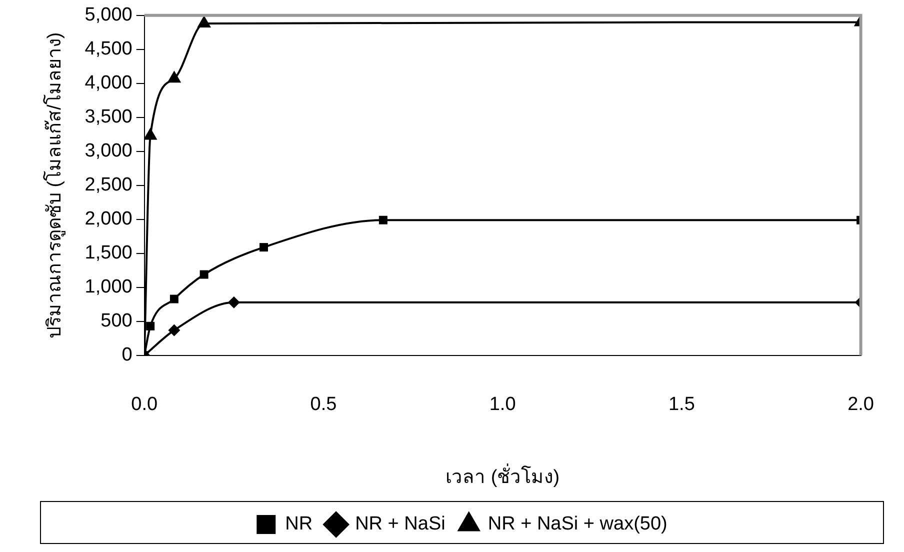 The height and width of the screenshot is (552, 904). Describe the element at coordinates (861, 405) in the screenshot. I see `x-tick-label: 2.0` at that location.